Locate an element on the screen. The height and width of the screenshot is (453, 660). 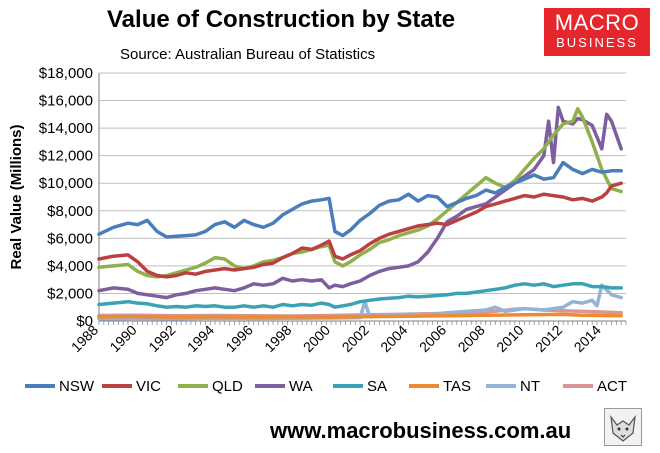
fox-logo-icon is located at coordinates (623, 427).